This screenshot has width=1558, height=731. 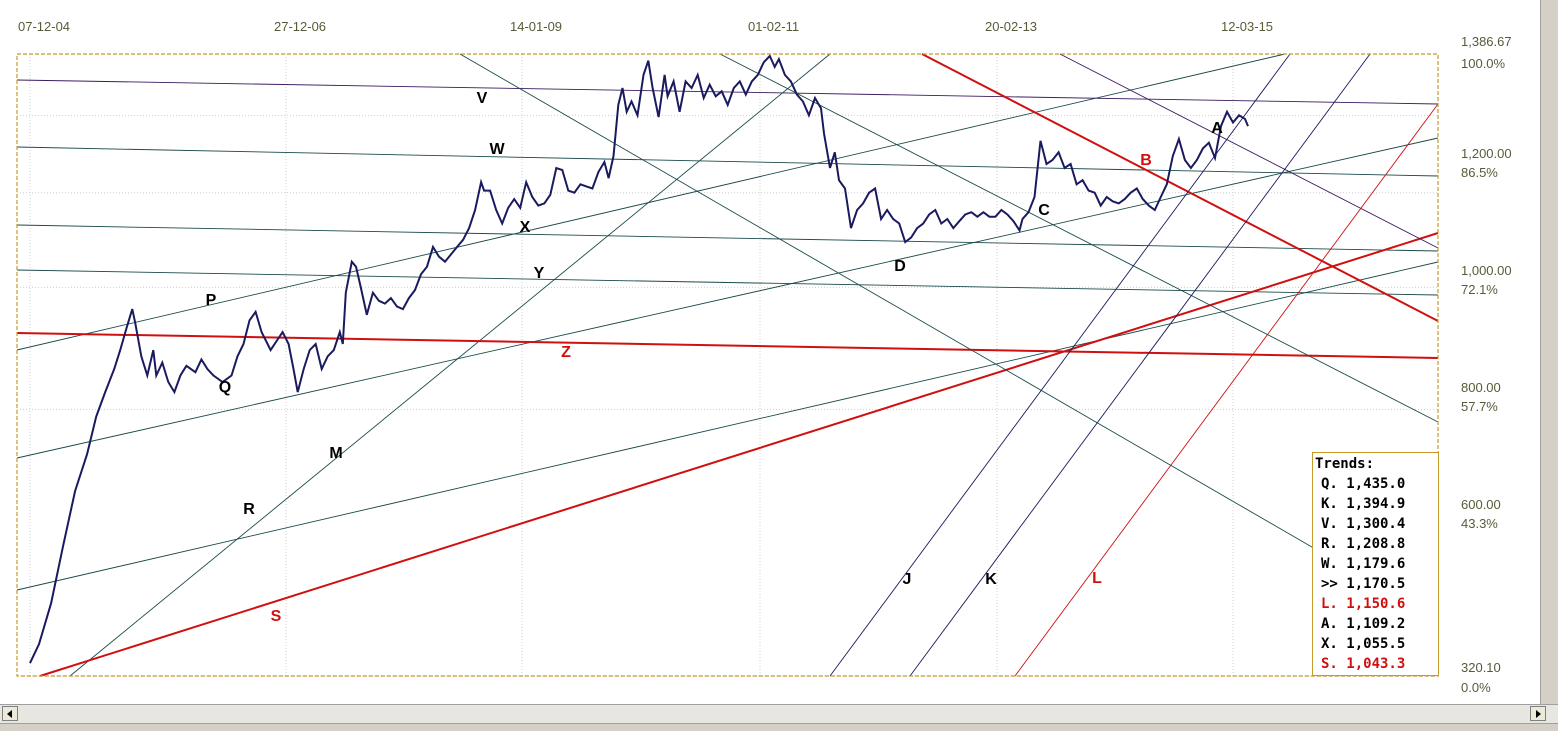 What do you see at coordinates (1345, 464) in the screenshot?
I see `trends-title: Trends:` at bounding box center [1345, 464].